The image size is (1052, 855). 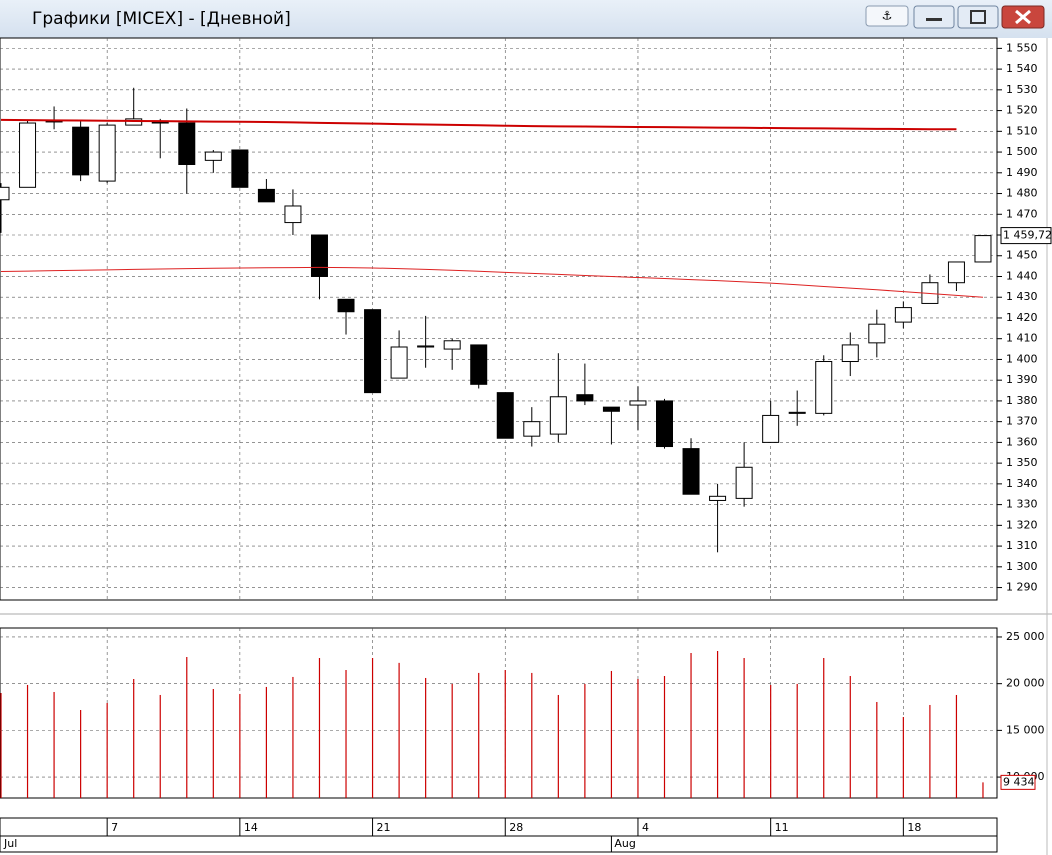 I want to click on y-tick-label: 1 490, so click(x=1022, y=172).